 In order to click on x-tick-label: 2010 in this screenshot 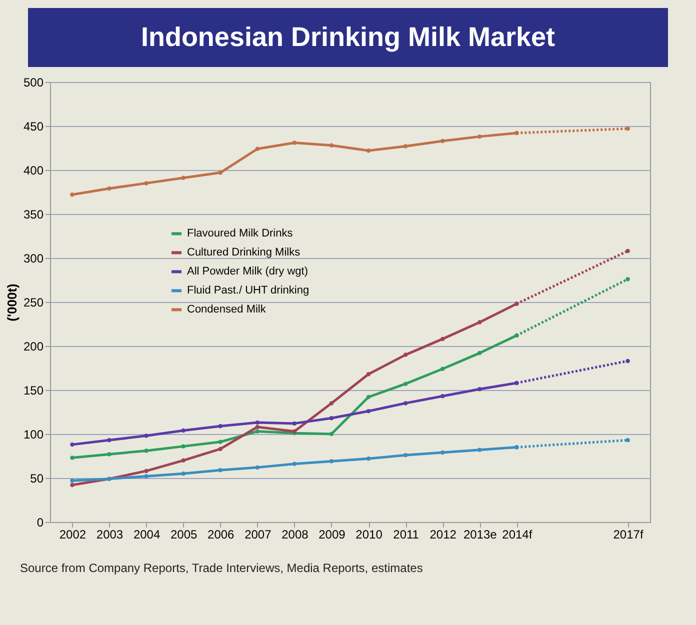, I will do `click(369, 535)`.